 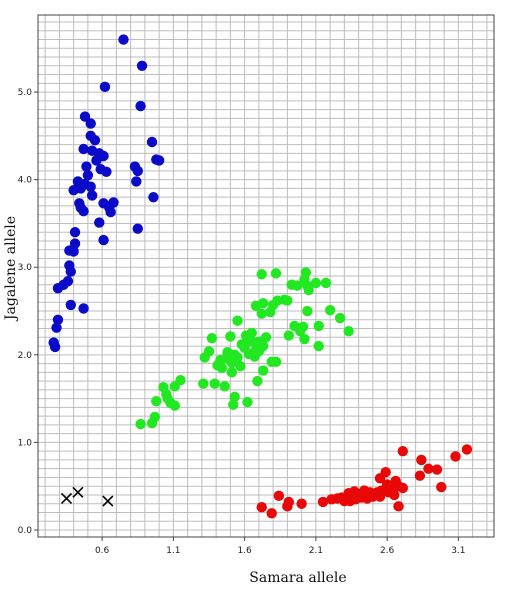 What do you see at coordinates (11, 269) in the screenshot?
I see `y-axis-title: Jagalene allele` at bounding box center [11, 269].